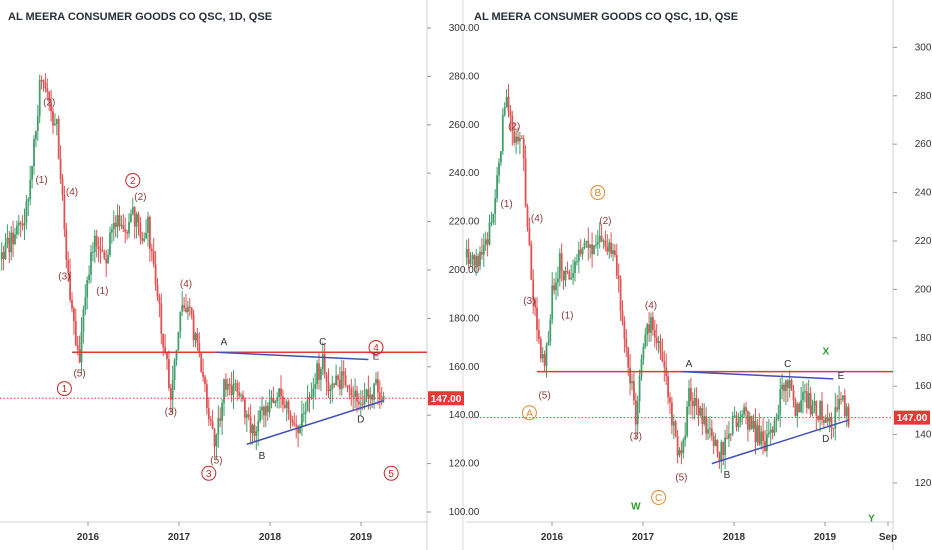 The image size is (932, 550). What do you see at coordinates (186, 284) in the screenshot?
I see `wave-label: (4)` at bounding box center [186, 284].